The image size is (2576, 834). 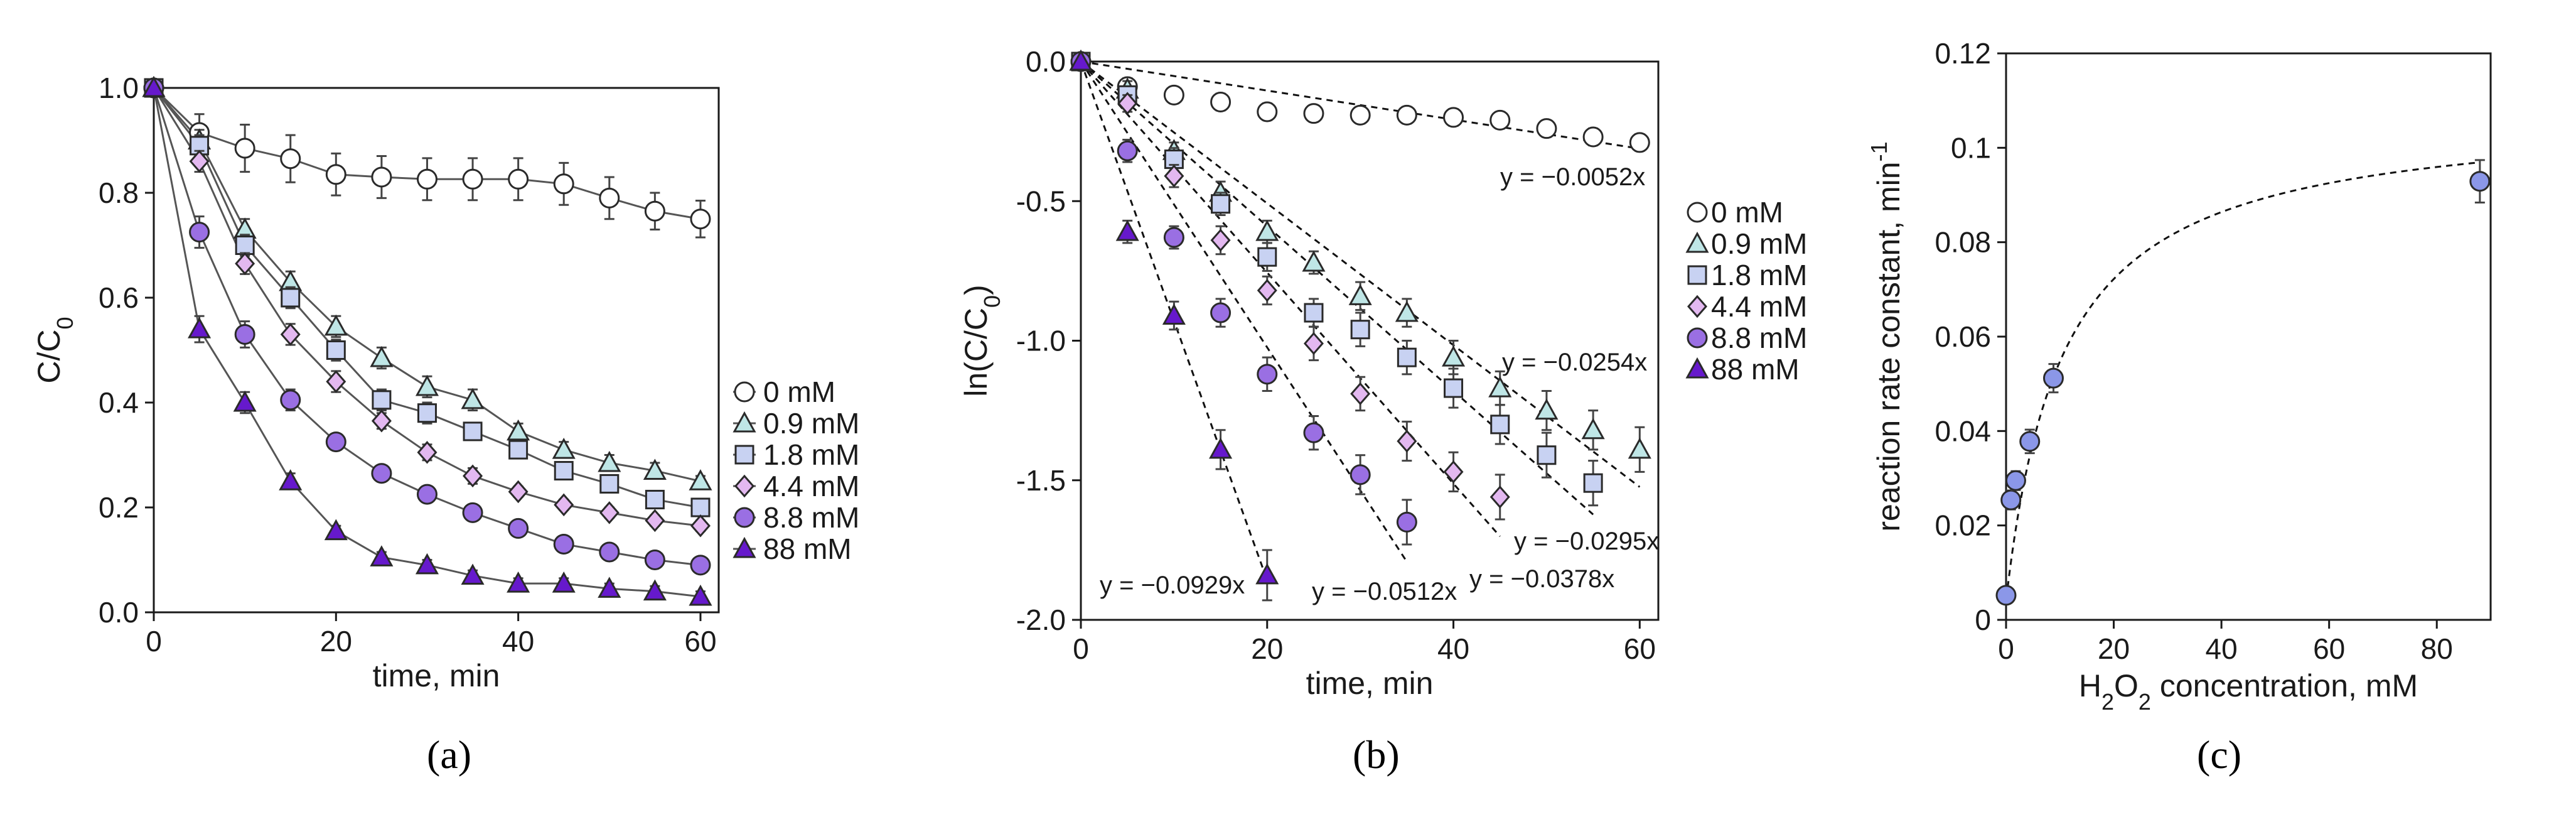 What do you see at coordinates (119, 508) in the screenshot?
I see `y-tick-label: 0.2` at bounding box center [119, 508].